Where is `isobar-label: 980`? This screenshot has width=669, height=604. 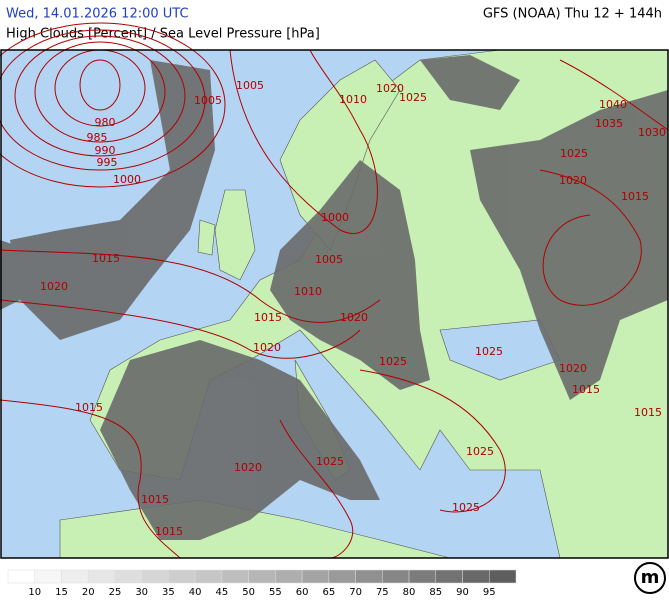 isobar-label: 980 is located at coordinates (105, 122).